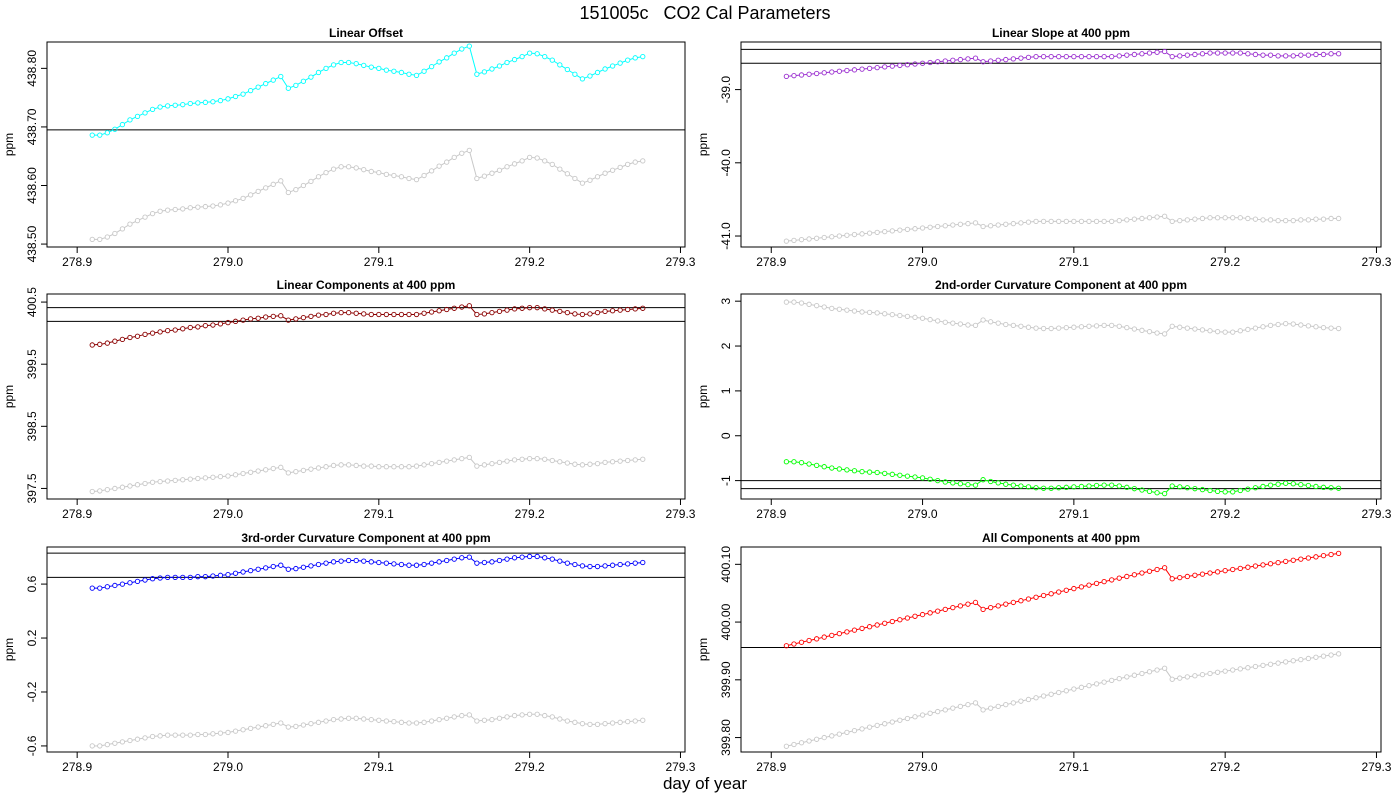 The height and width of the screenshot is (800, 1400). What do you see at coordinates (32, 637) in the screenshot?
I see `y-tick-label: 0.2` at bounding box center [32, 637].